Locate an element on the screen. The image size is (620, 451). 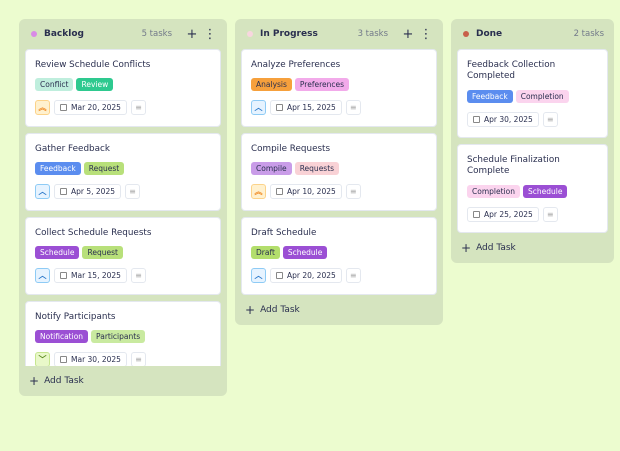
due-date-text: Apr 20, 2025 is located at coordinates (311, 275).